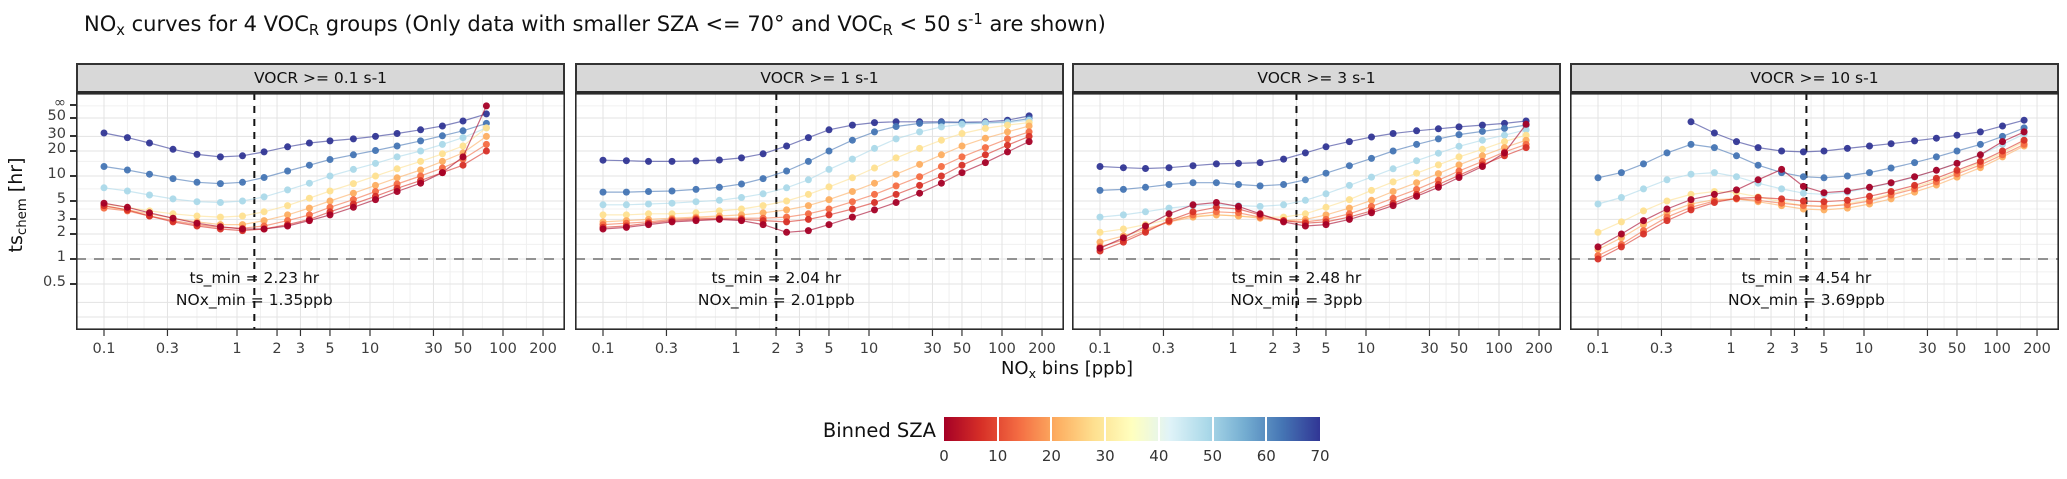  What do you see at coordinates (1927, 349) in the screenshot?
I see `x-tick-label: 30` at bounding box center [1927, 349].